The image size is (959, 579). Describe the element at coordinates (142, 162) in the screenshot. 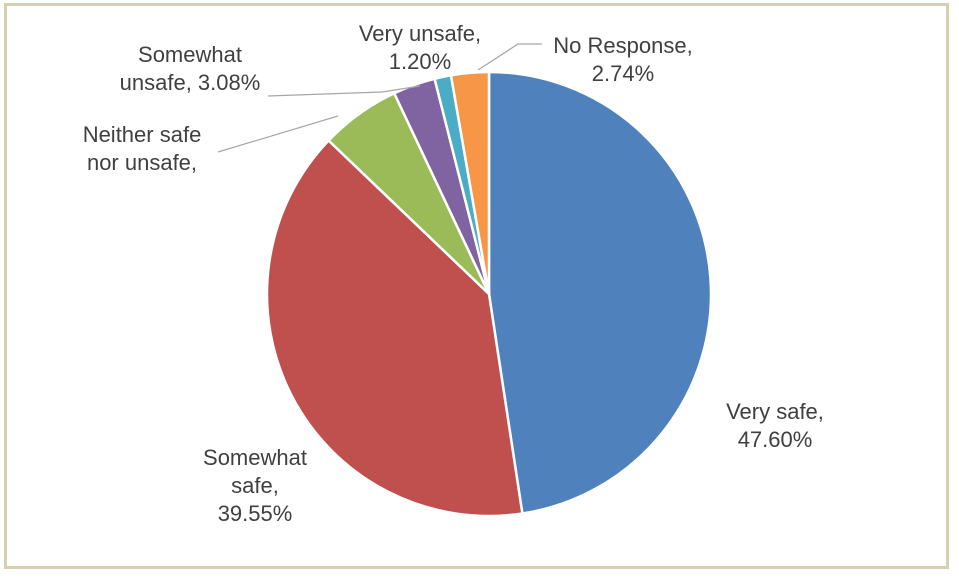

I see `label-neither-line2: nor unsafe,` at that location.